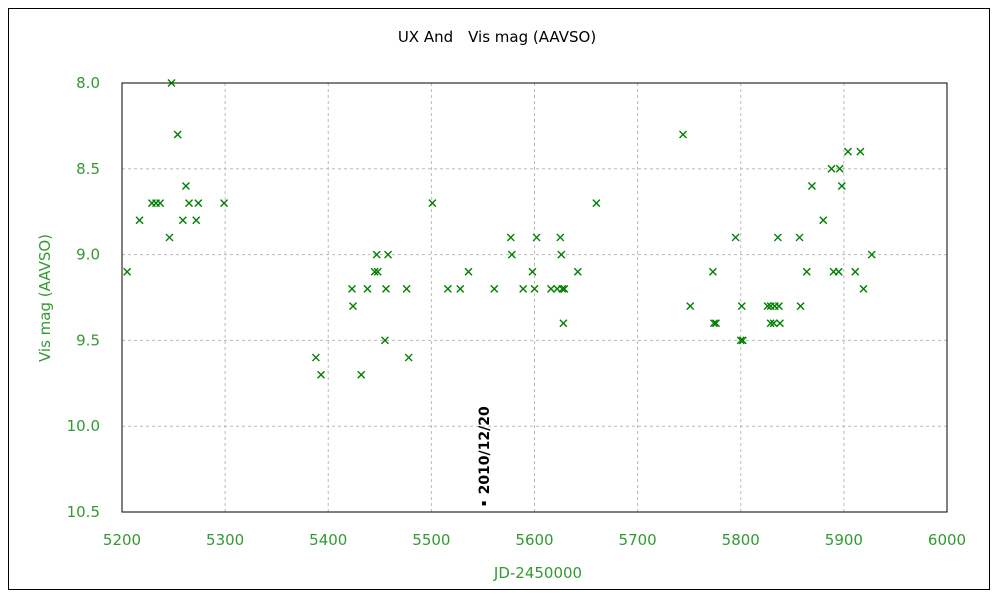 The height and width of the screenshot is (600, 1000). I want to click on annotations: 2010/12/20, so click(485, 456).